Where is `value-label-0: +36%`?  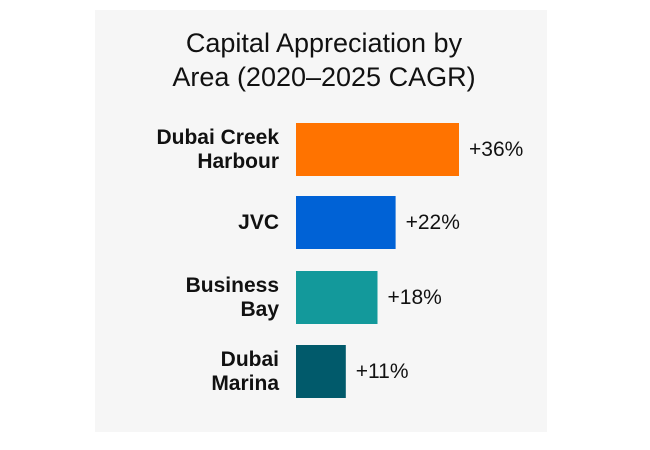 value-label-0: +36% is located at coordinates (496, 149).